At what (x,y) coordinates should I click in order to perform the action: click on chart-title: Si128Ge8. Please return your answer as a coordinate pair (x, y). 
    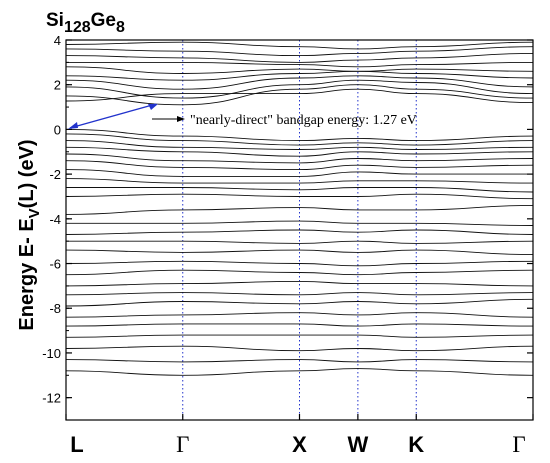
    Looking at the image, I should click on (85, 23).